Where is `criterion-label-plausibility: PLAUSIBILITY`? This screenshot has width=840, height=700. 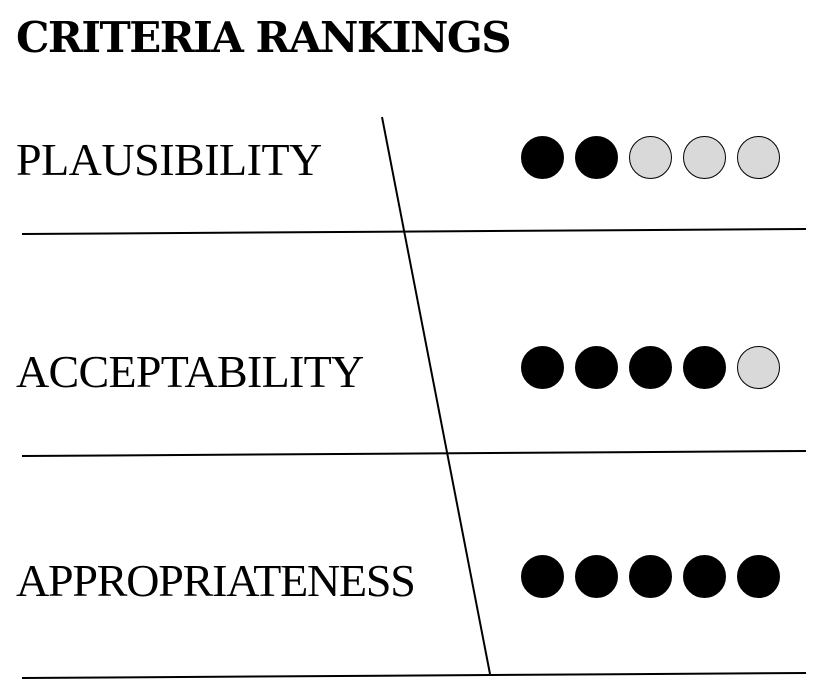 criterion-label-plausibility: PLAUSIBILITY is located at coordinates (169, 159).